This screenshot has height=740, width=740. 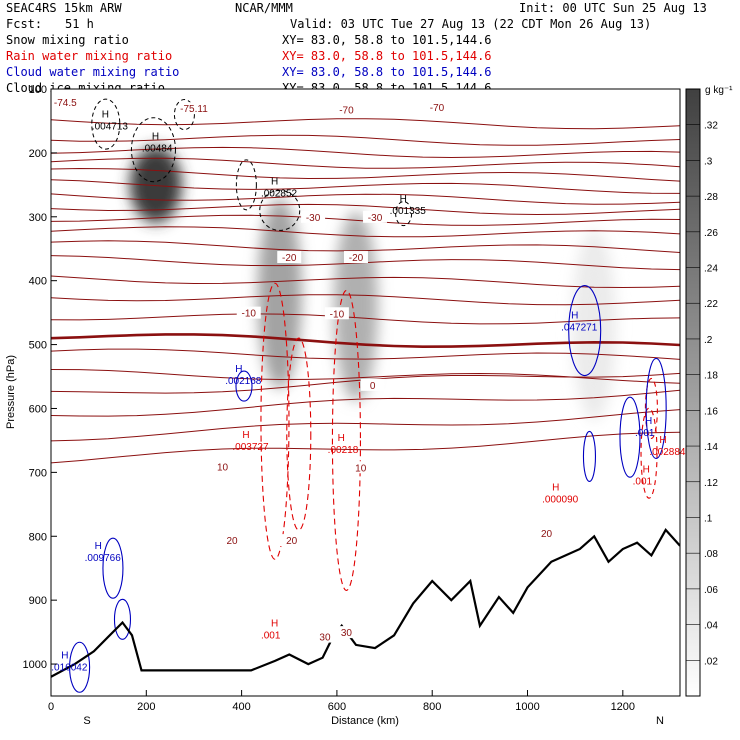 What do you see at coordinates (613, 8) in the screenshot?
I see `init-time: Init: 00 UTC Sun 25 Aug 13` at bounding box center [613, 8].